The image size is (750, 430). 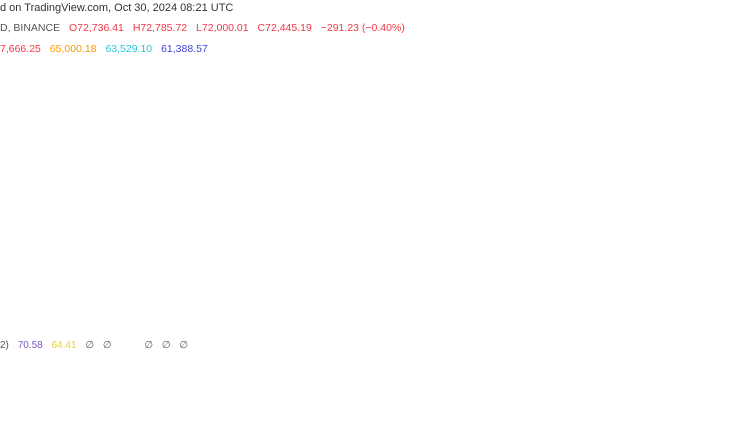 I want to click on time-axis: Apr May Jun Jul Aug Sep Oct Nov, so click(x=375, y=394).